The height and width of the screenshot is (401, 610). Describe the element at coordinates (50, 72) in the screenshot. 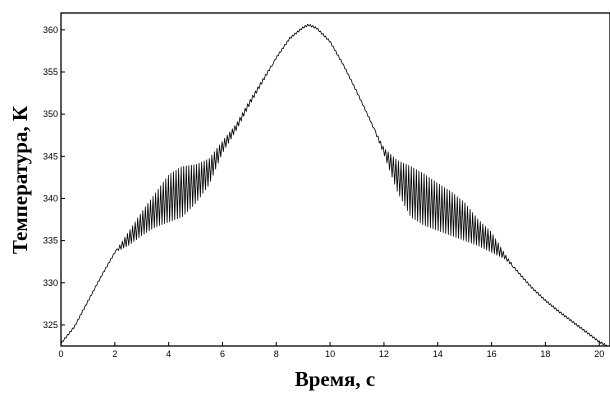

I see `y-tick-label: 355` at that location.